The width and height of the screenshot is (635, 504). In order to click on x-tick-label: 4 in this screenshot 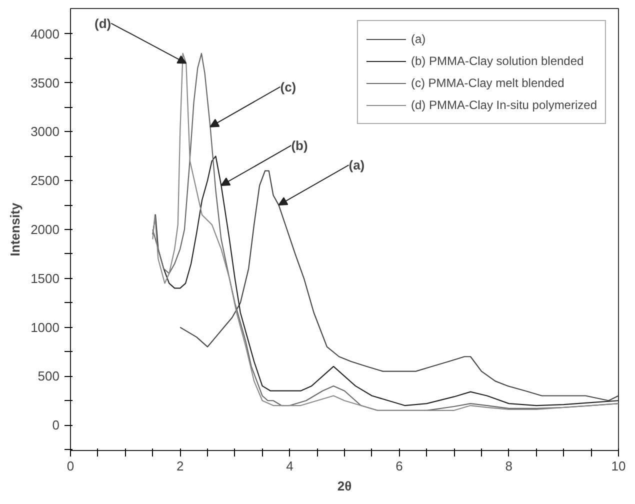, I will do `click(290, 466)`.